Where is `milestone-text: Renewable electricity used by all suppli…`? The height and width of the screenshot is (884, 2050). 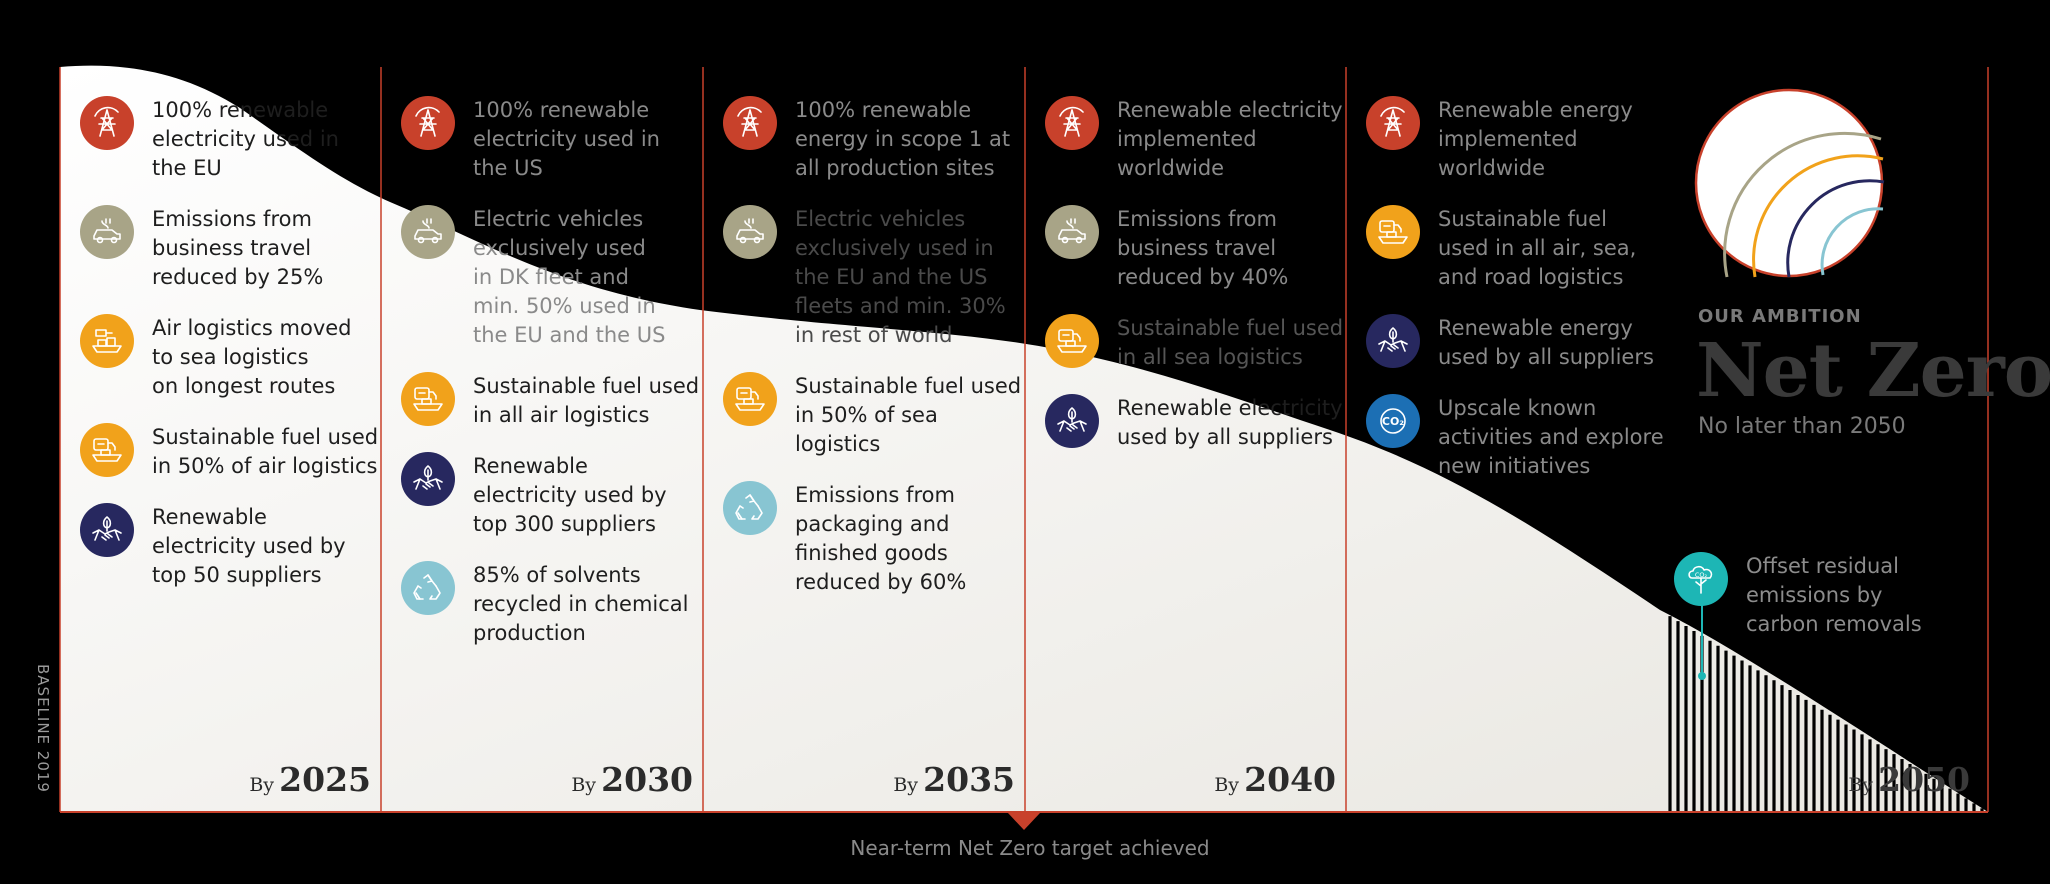
milestone-text: Renewable electricity used by all suppli… is located at coordinates (1230, 422).